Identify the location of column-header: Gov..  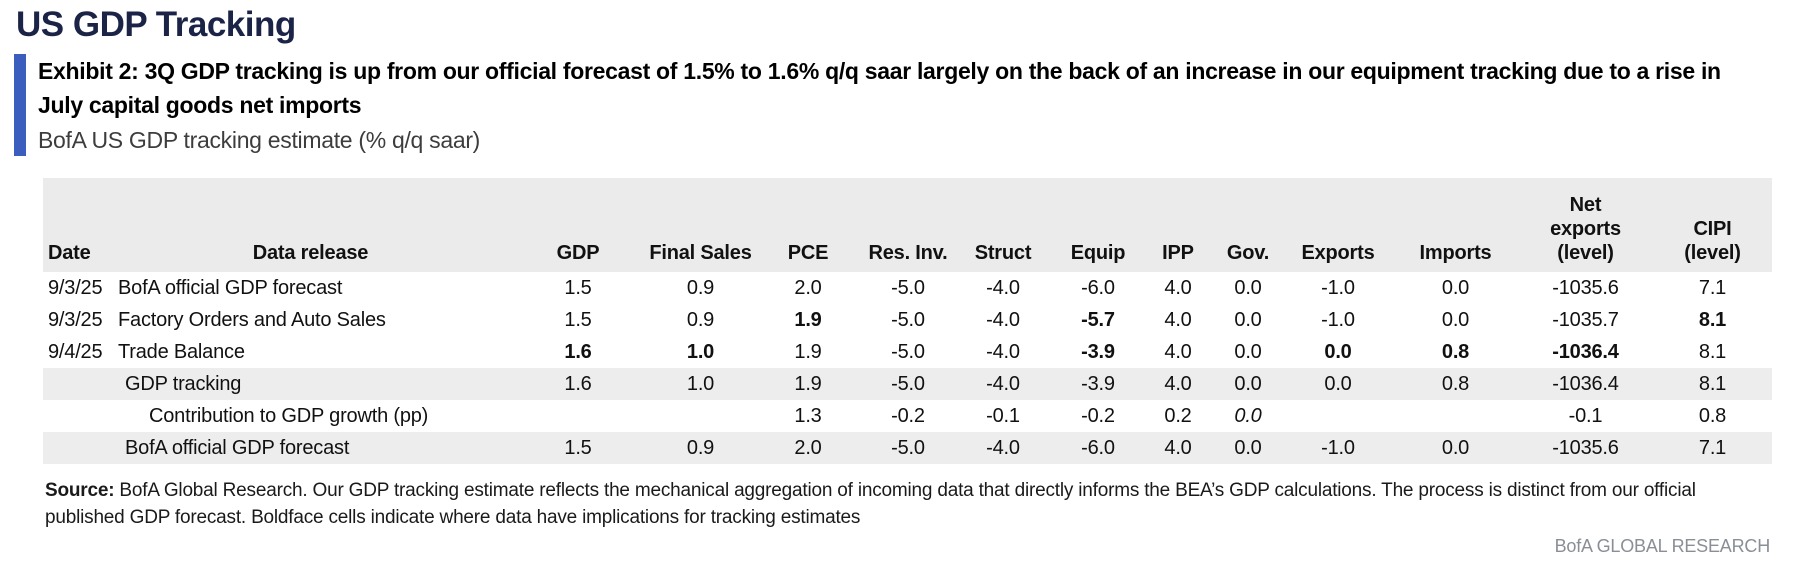
(1248, 225).